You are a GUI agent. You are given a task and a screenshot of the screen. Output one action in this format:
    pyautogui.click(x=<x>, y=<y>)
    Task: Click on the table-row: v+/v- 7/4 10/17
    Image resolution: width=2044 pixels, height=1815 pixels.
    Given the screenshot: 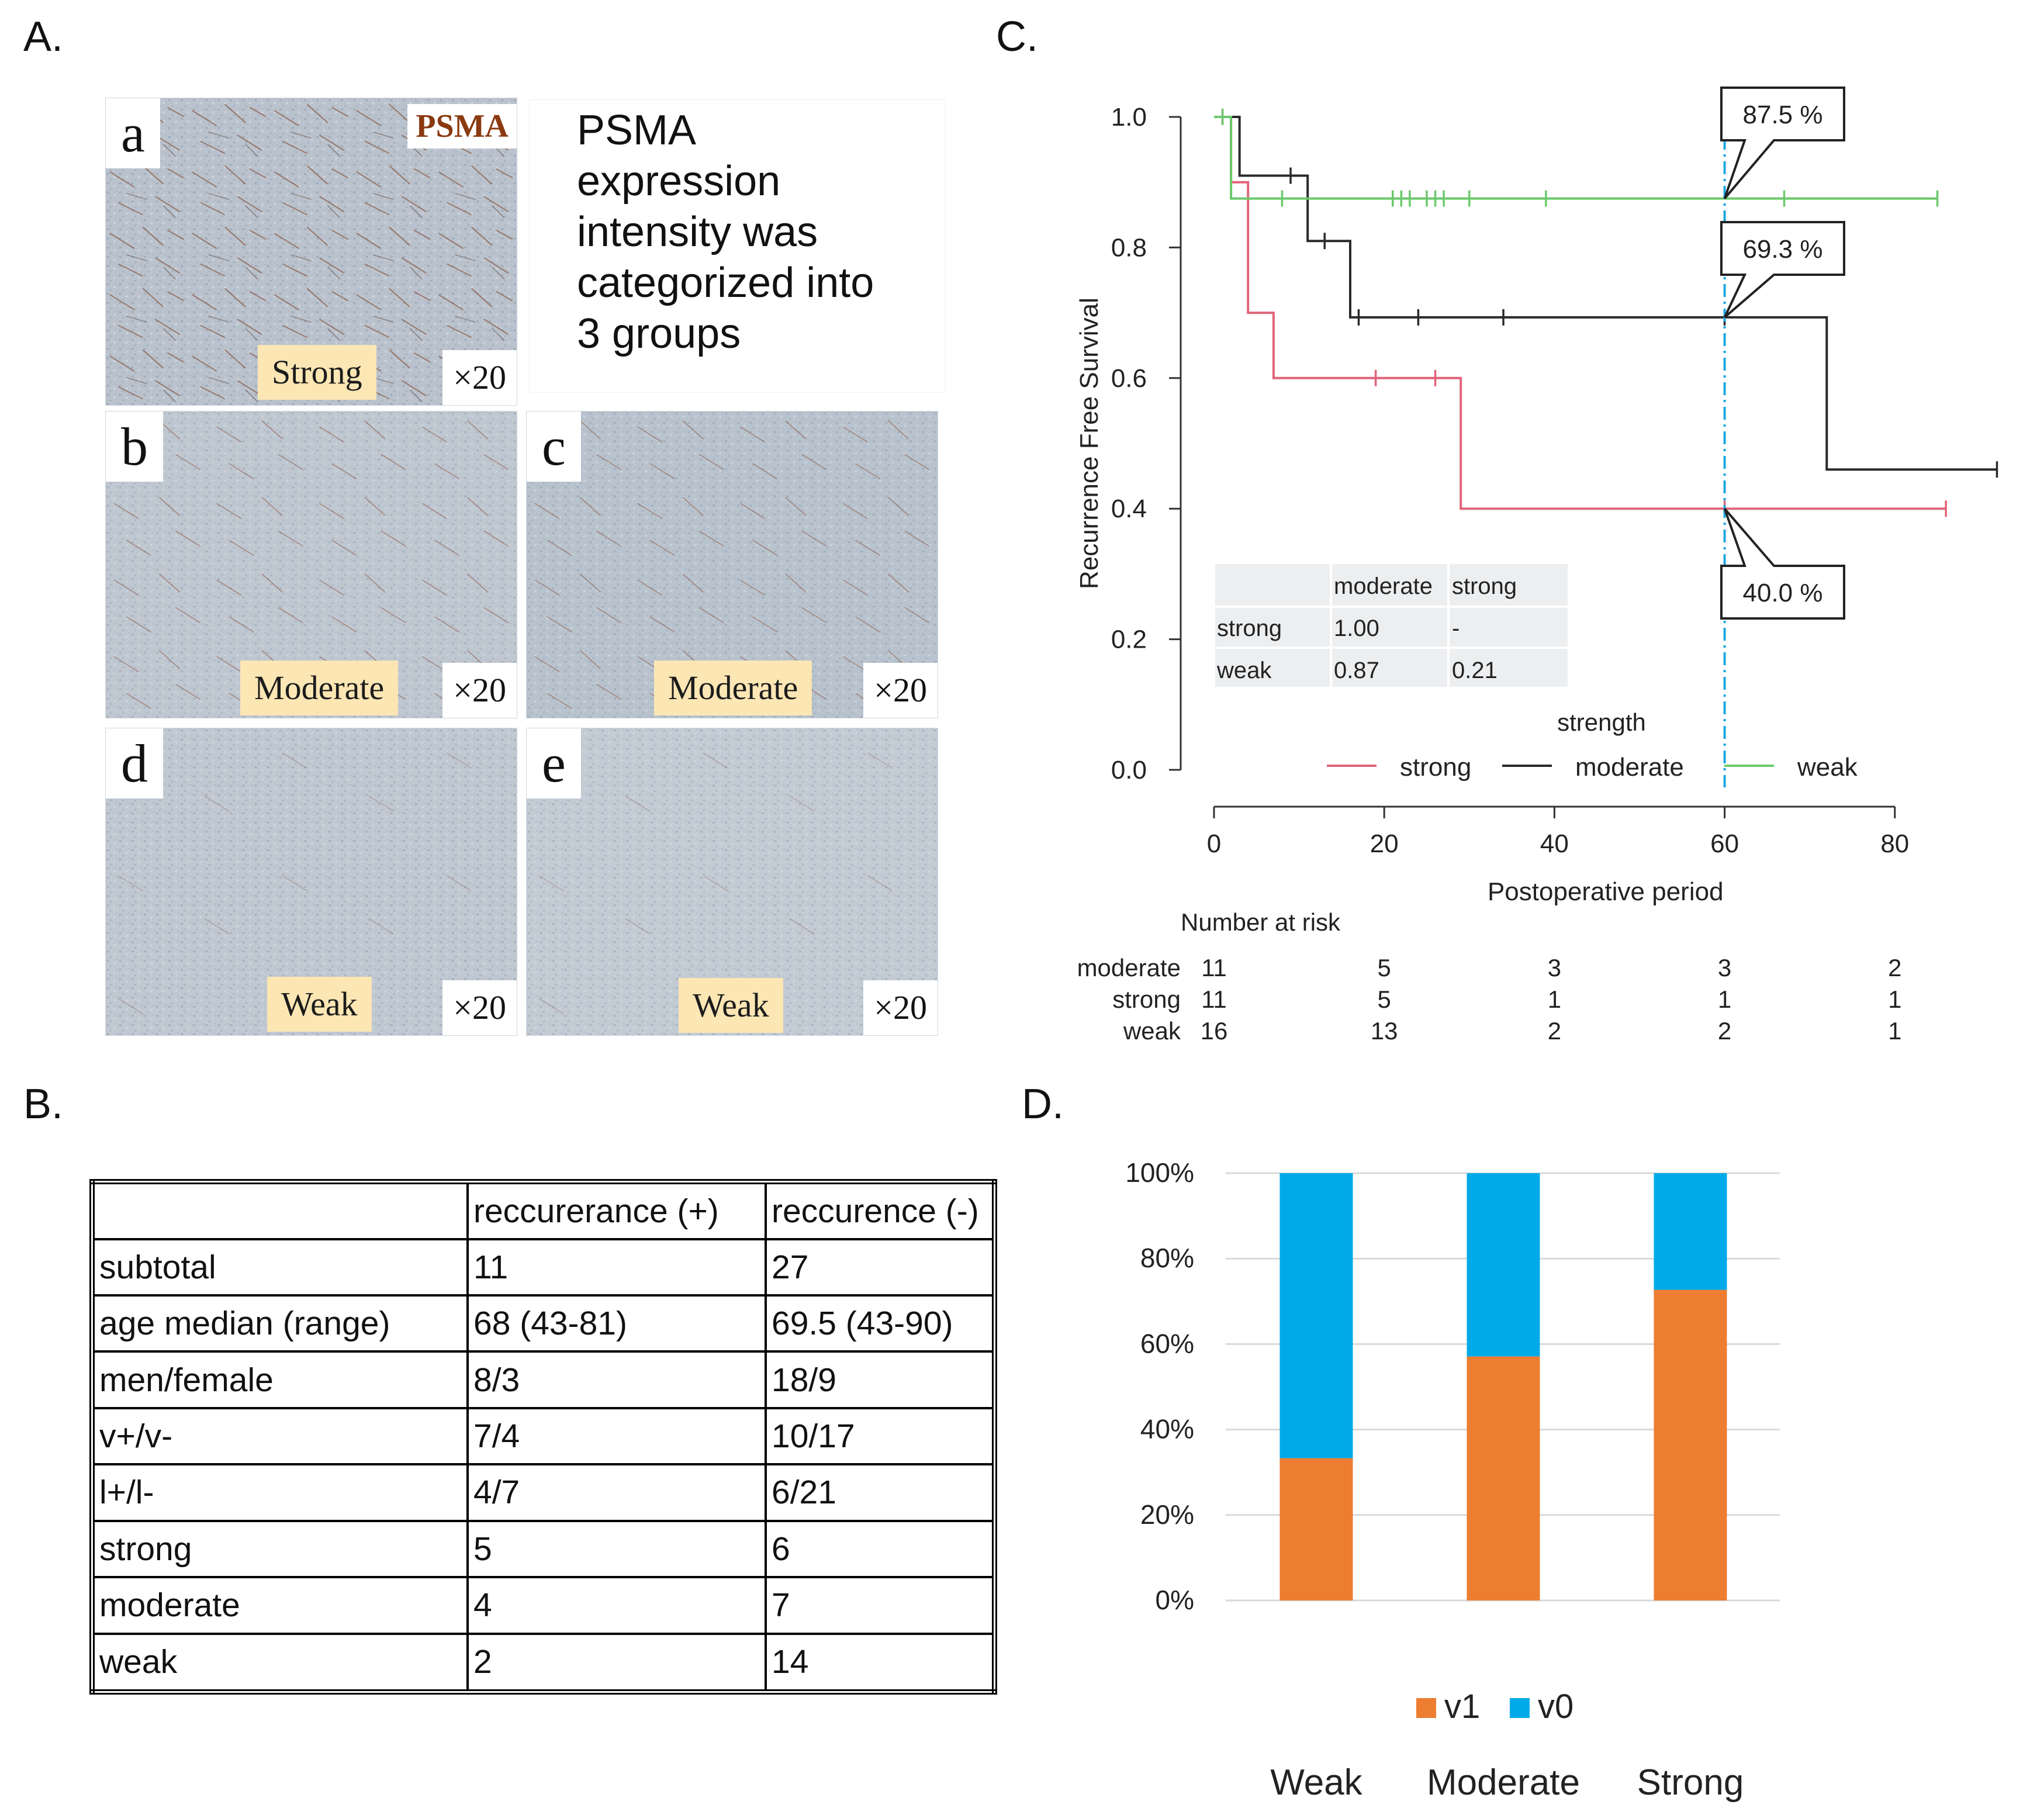 What is the action you would take?
    pyautogui.click(x=543, y=1436)
    